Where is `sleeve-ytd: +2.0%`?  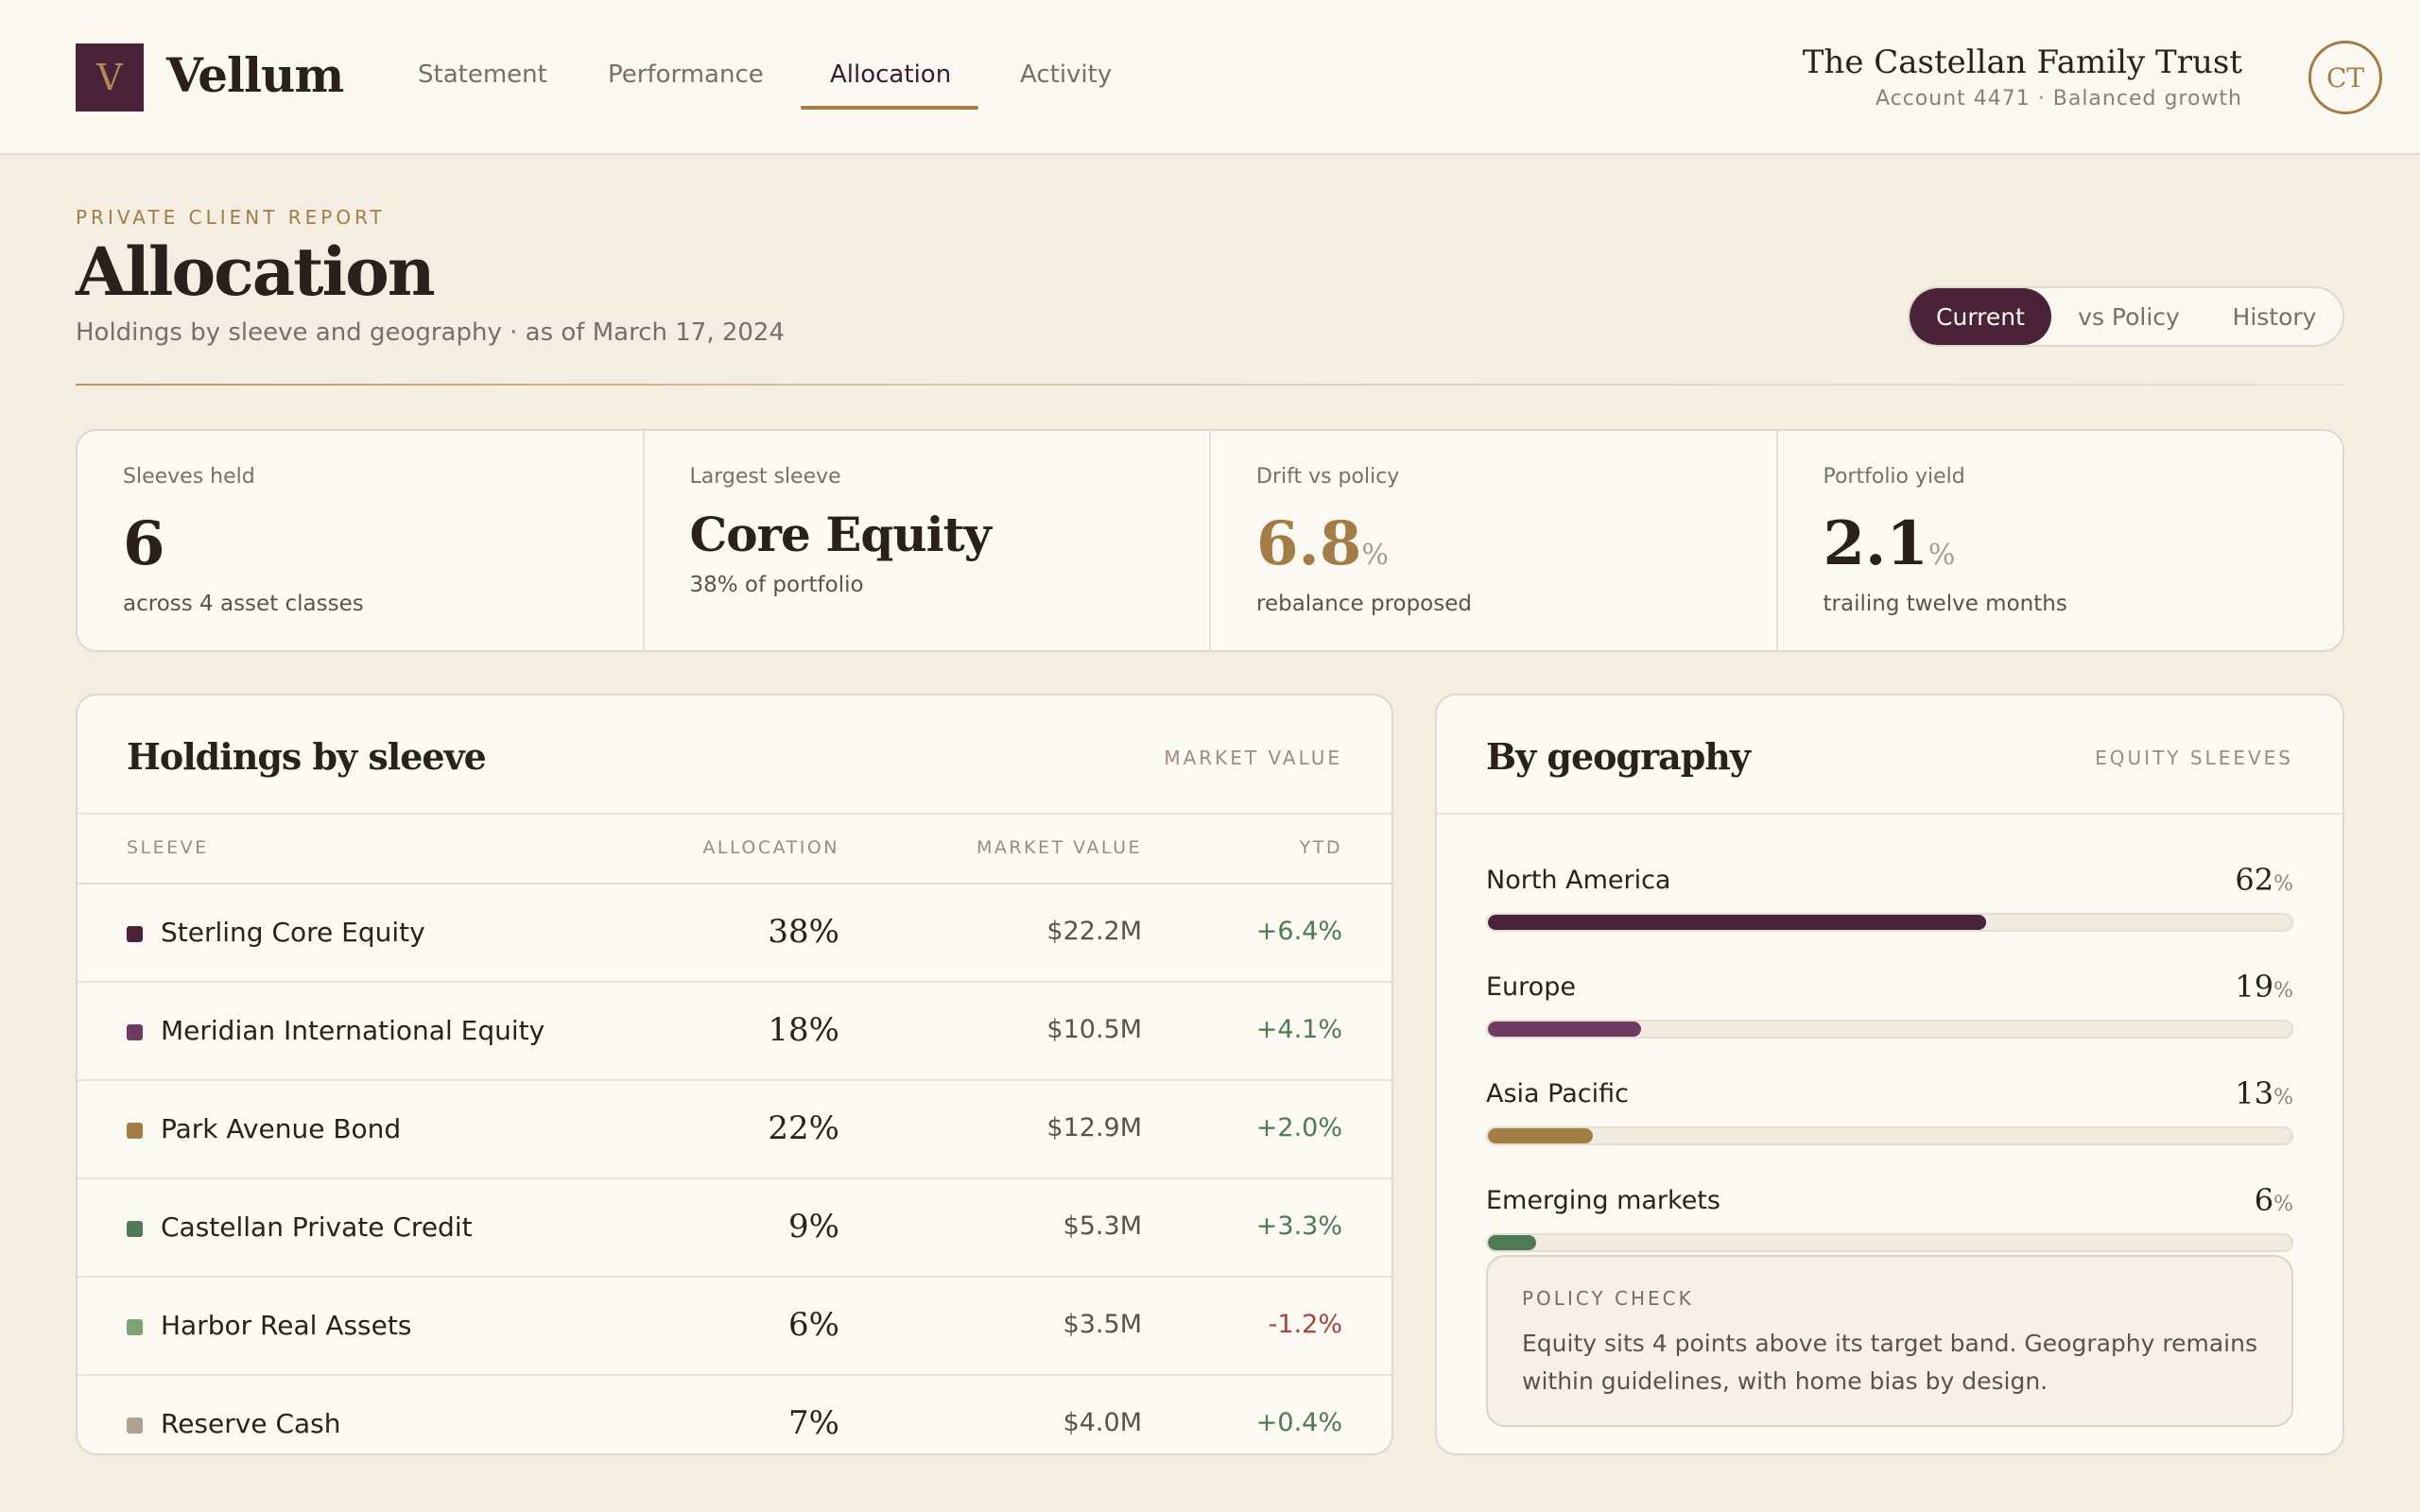 sleeve-ytd: +2.0% is located at coordinates (1298, 1128).